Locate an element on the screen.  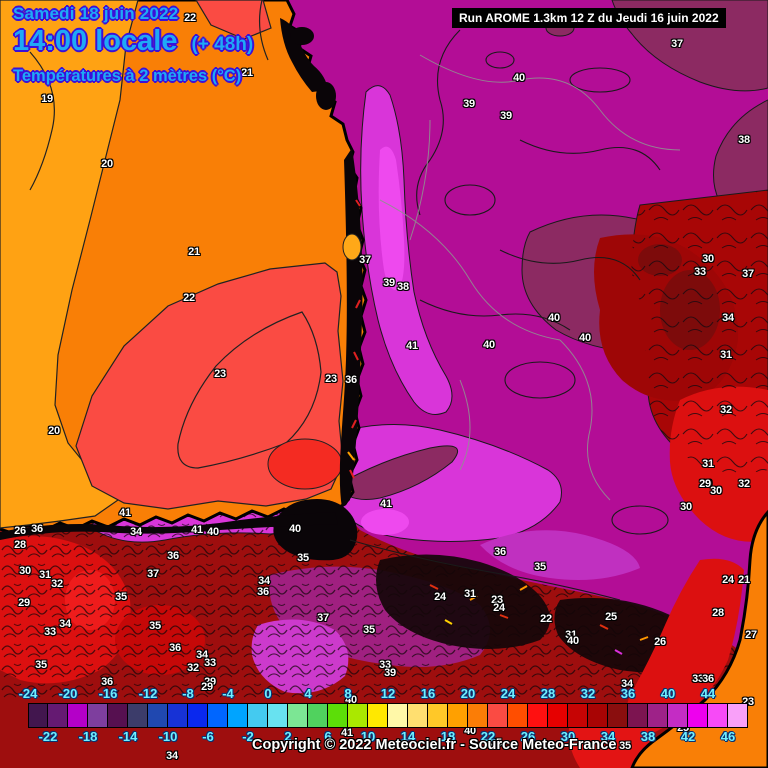
colorbar-tick-label: 8 is located at coordinates (348, 693).